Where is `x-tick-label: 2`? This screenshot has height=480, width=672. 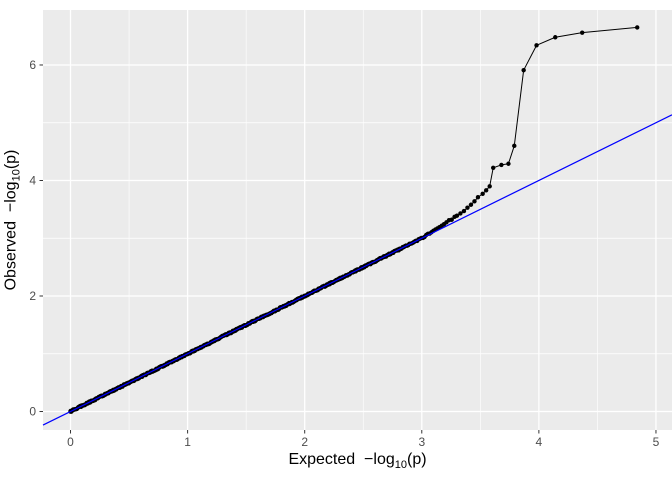 x-tick-label: 2 is located at coordinates (304, 442).